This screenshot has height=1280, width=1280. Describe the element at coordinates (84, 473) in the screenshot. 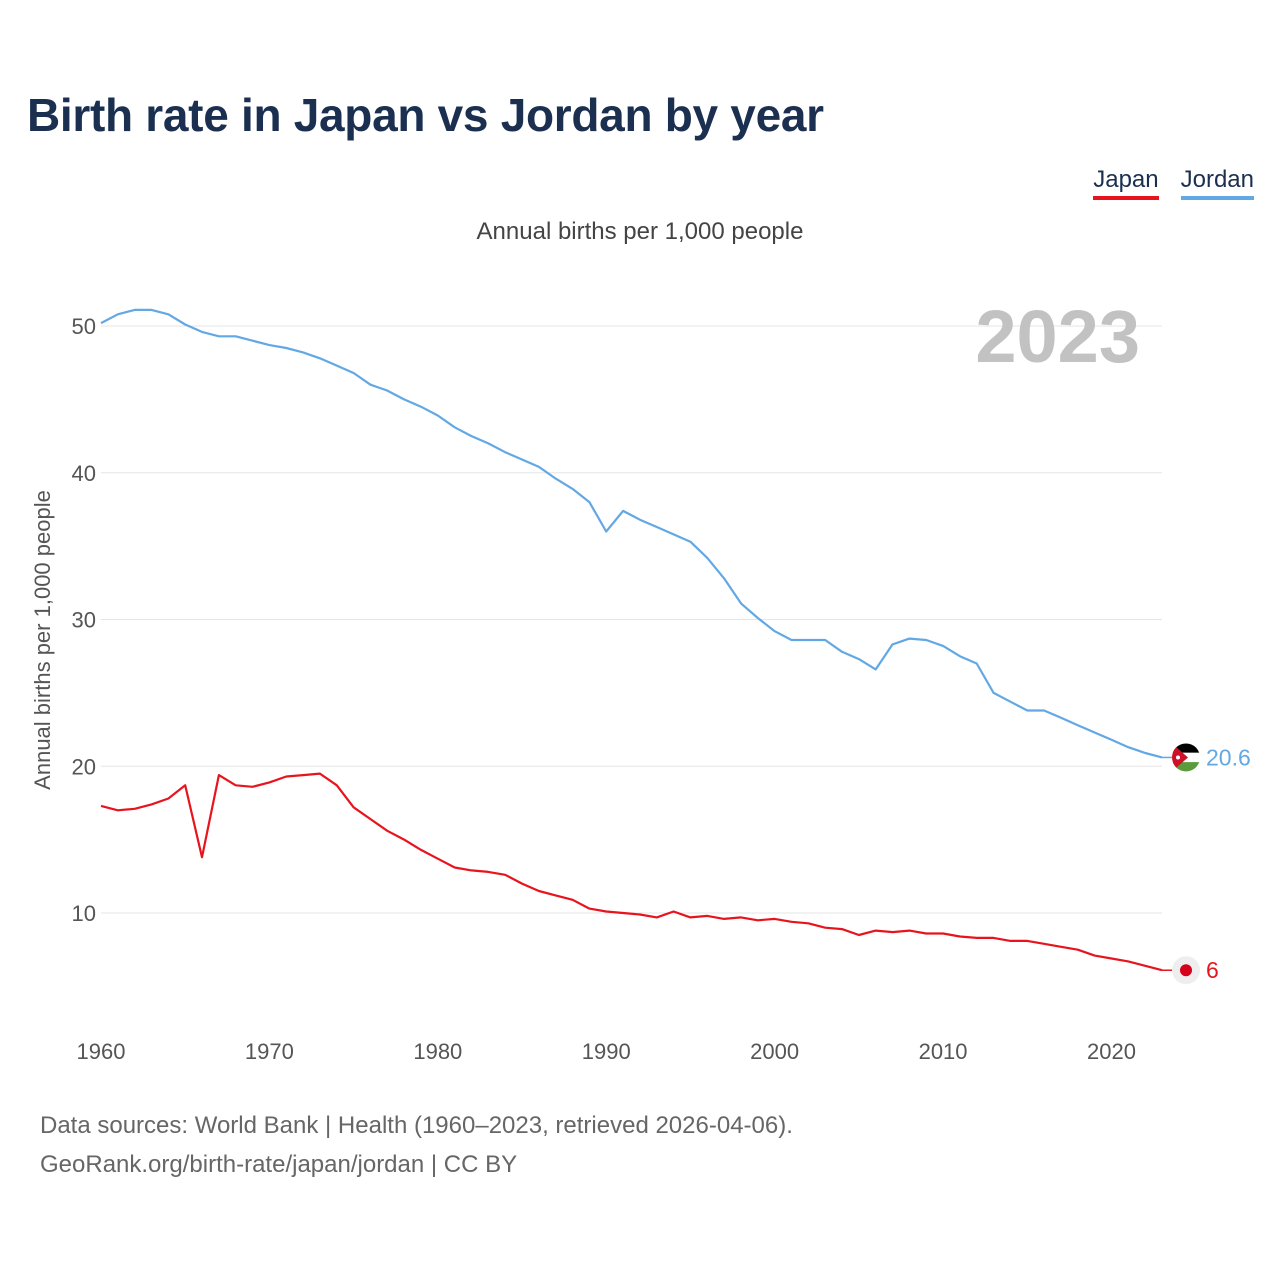

I see `y-tick-label: 40` at that location.